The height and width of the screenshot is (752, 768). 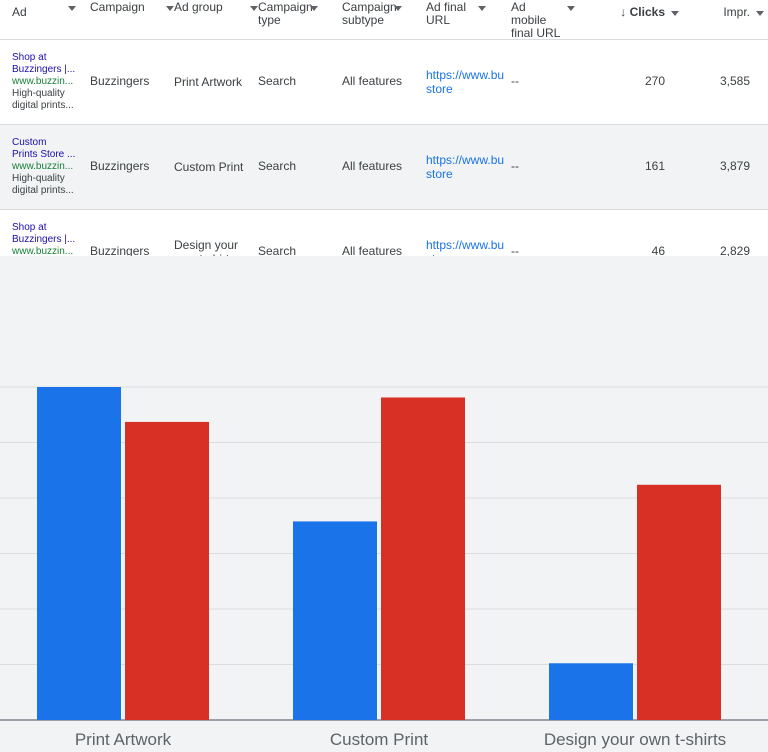 What do you see at coordinates (198, 7) in the screenshot?
I see `header-text: Ad group` at bounding box center [198, 7].